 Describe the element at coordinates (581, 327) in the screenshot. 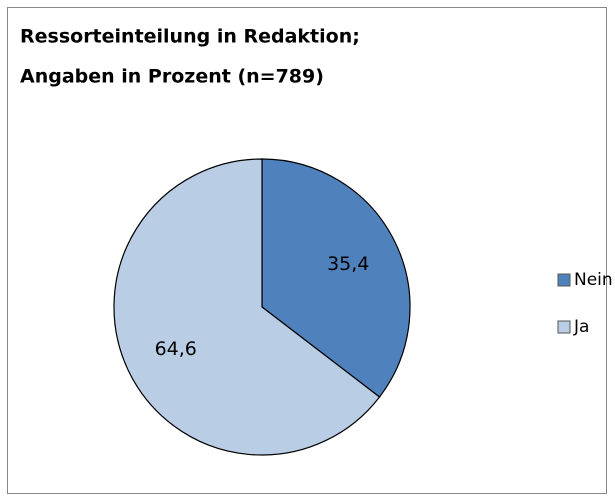

I see `legend-label: Ja` at that location.